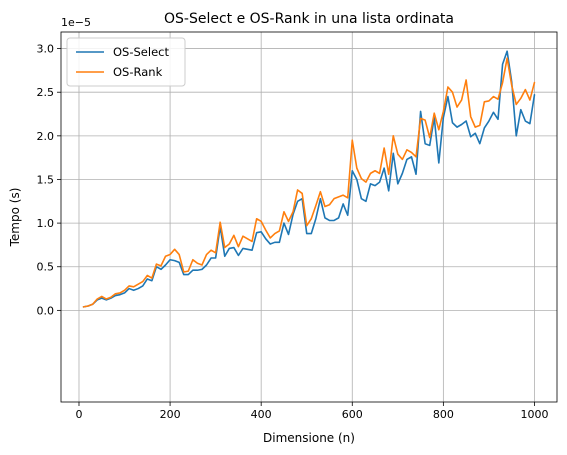 The height and width of the screenshot is (455, 567). I want to click on y-offset-text: 1e−5, so click(76, 22).